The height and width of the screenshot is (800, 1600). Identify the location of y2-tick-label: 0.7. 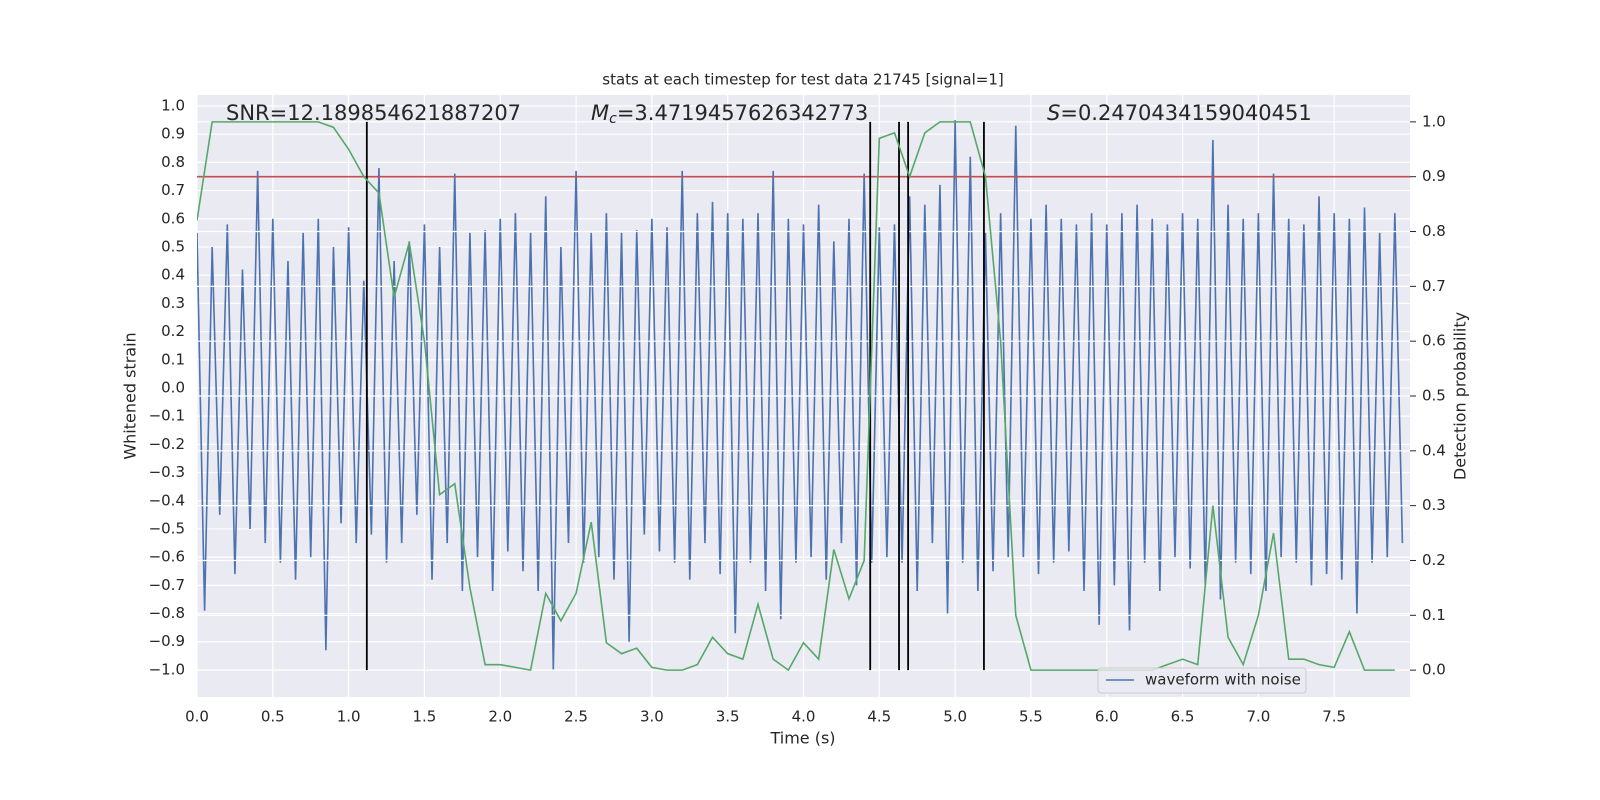
(1434, 286).